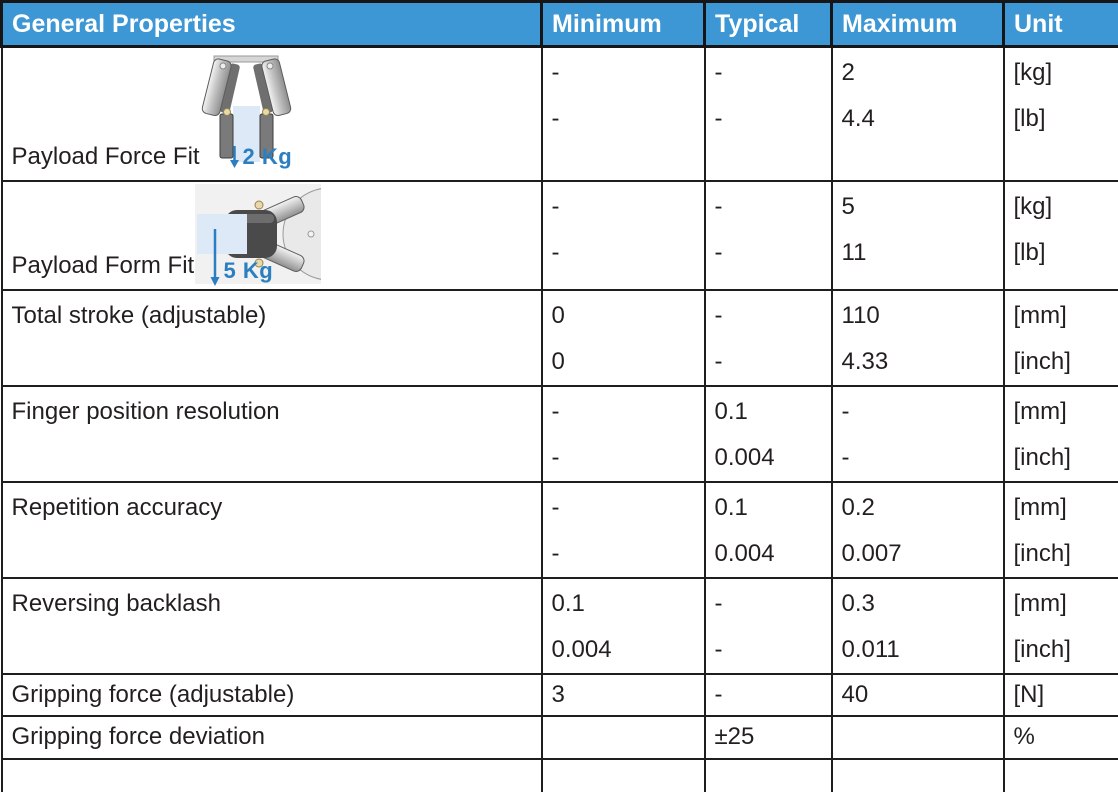 This screenshot has height=792, width=1118. I want to click on unit-cell, so click(1061, 775).